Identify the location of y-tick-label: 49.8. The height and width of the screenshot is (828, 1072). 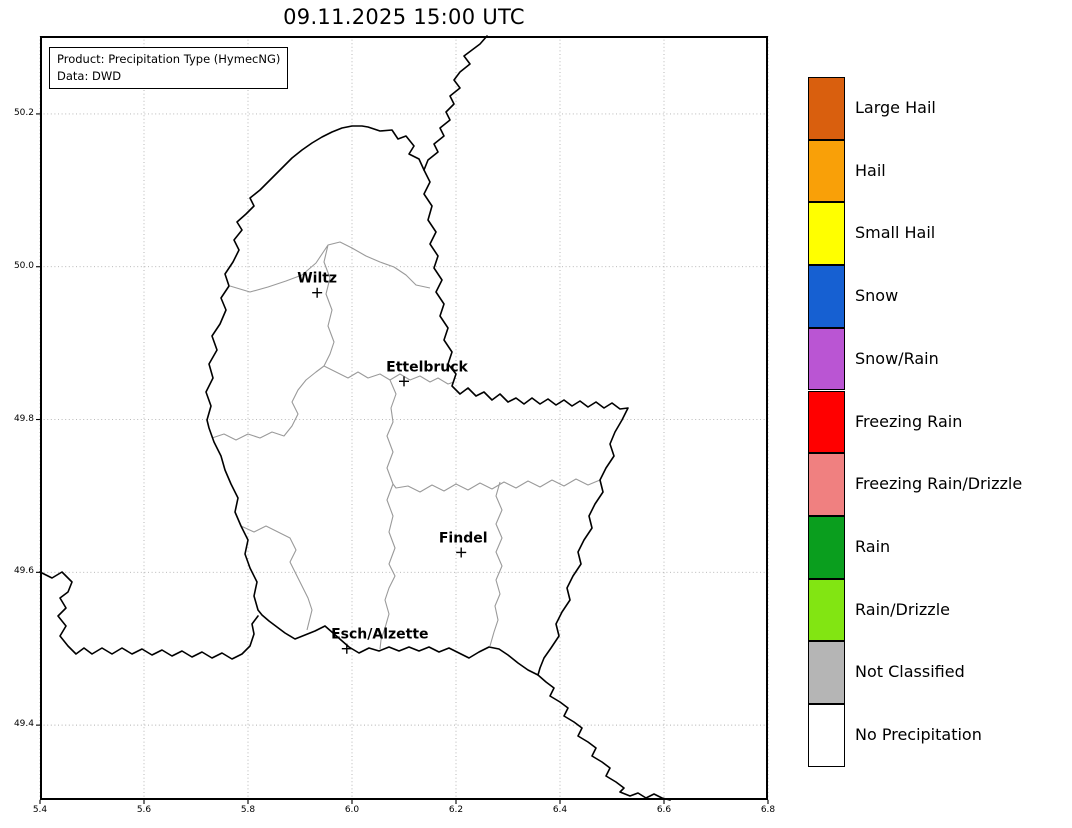
(23, 418).